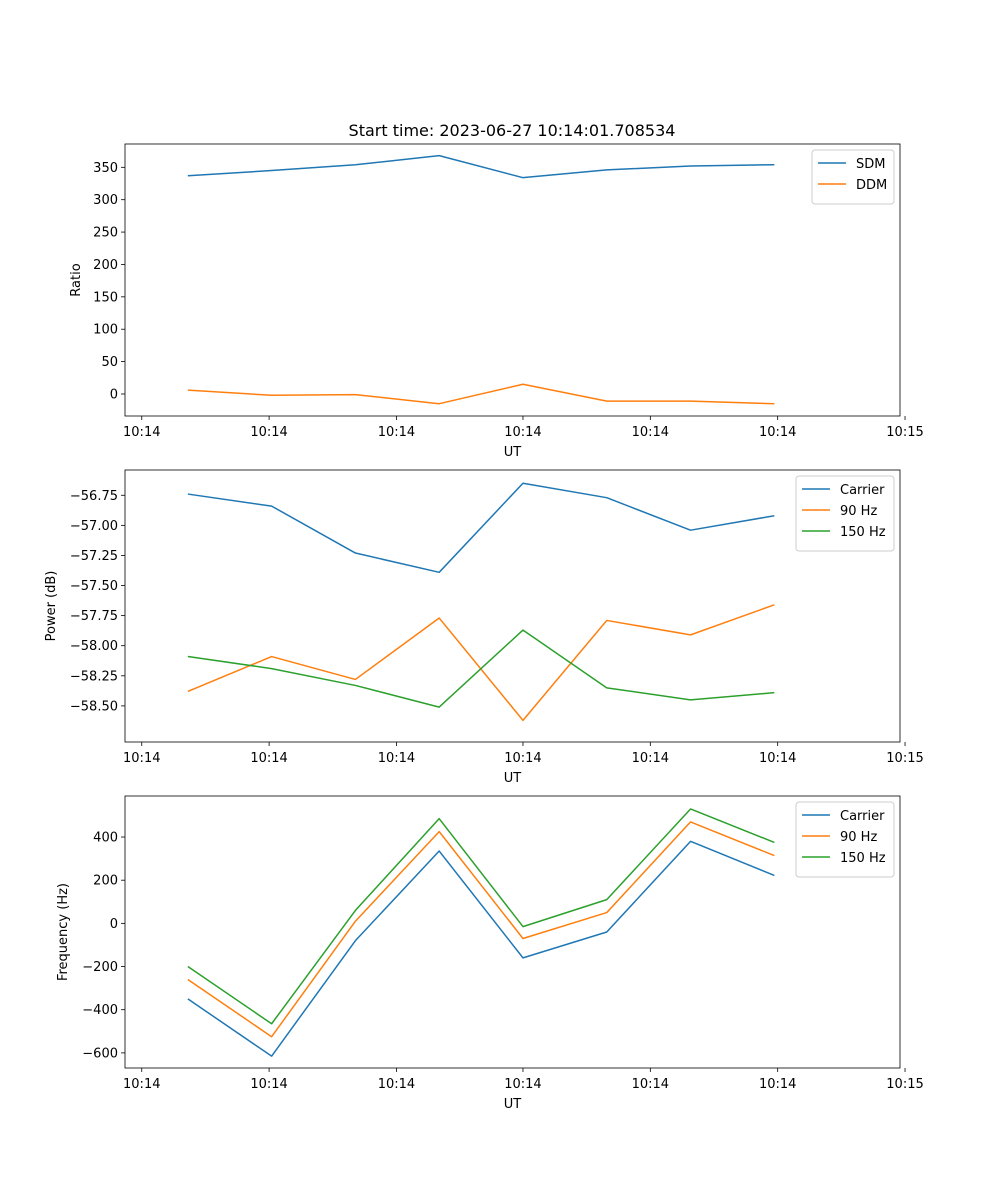  I want to click on legend: SDM DDM, so click(853, 177).